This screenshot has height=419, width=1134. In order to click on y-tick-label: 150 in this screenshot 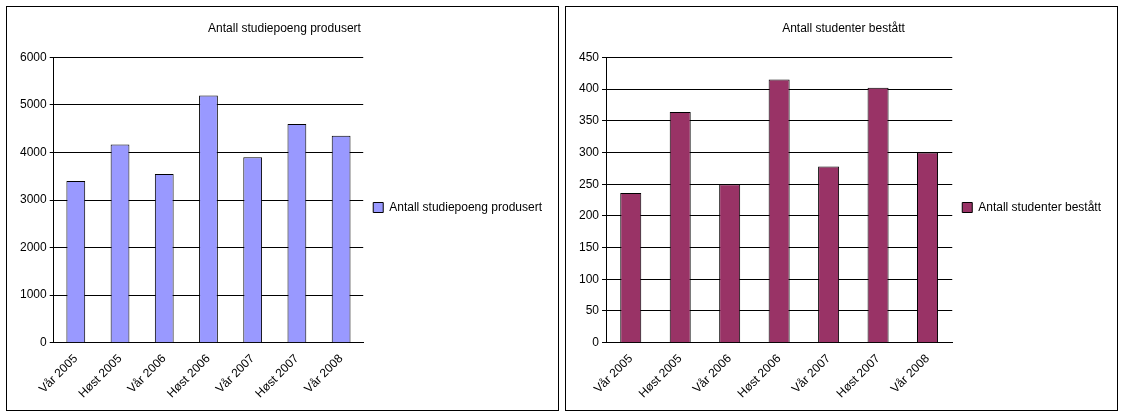, I will do `click(589, 246)`.